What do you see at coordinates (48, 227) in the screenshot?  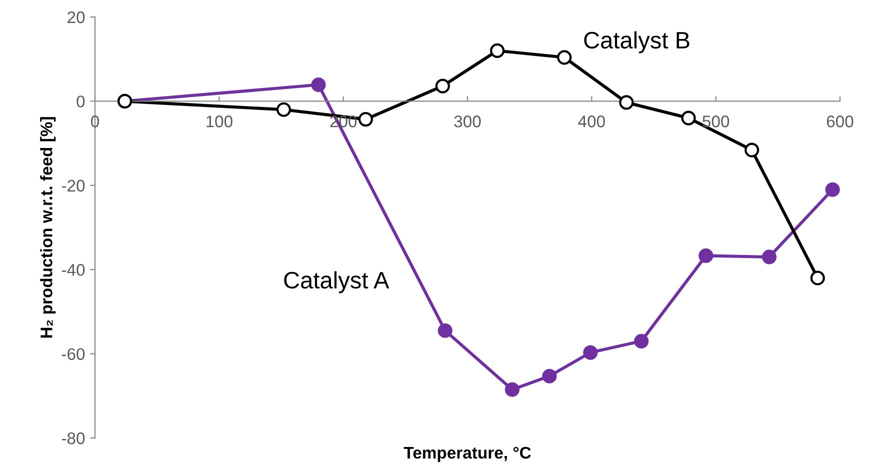 I see `y-axis-title: H₂ production w.r.t. feed [%]` at bounding box center [48, 227].